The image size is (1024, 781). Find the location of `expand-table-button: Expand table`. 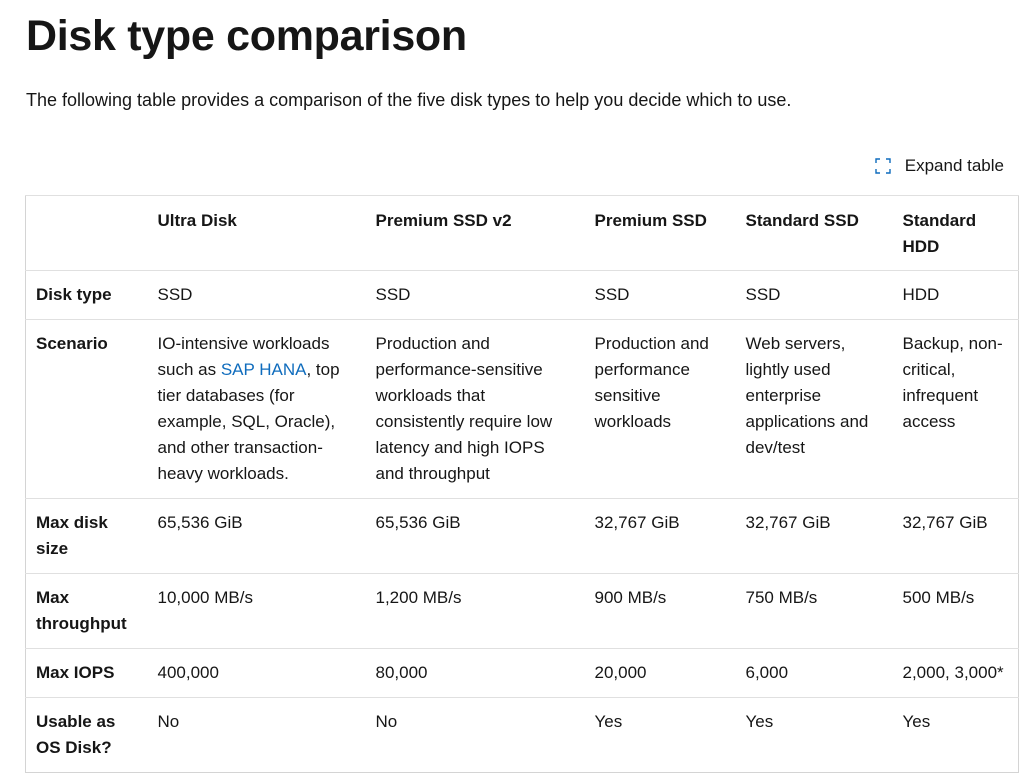

expand-table-button: Expand table is located at coordinates (939, 166).